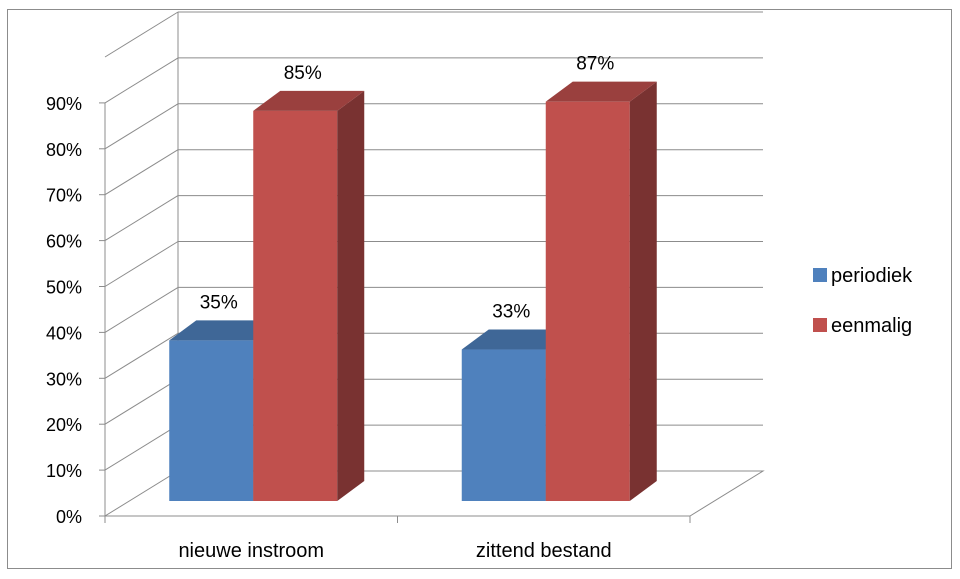 The image size is (960, 579). Describe the element at coordinates (394, 551) in the screenshot. I see `category-labels: nieuwe instroom zittend bestand` at that location.